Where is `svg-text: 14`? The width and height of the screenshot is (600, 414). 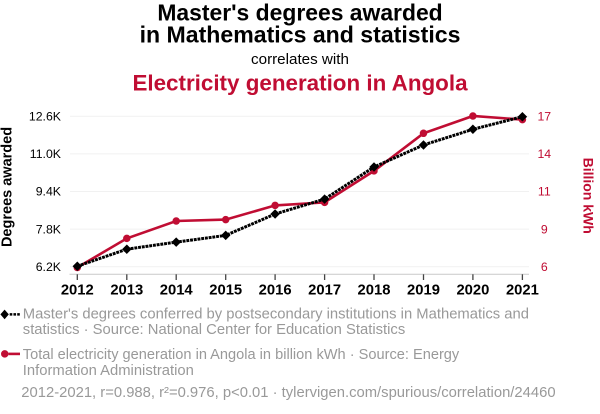
svg-text: 14 is located at coordinates (544, 154).